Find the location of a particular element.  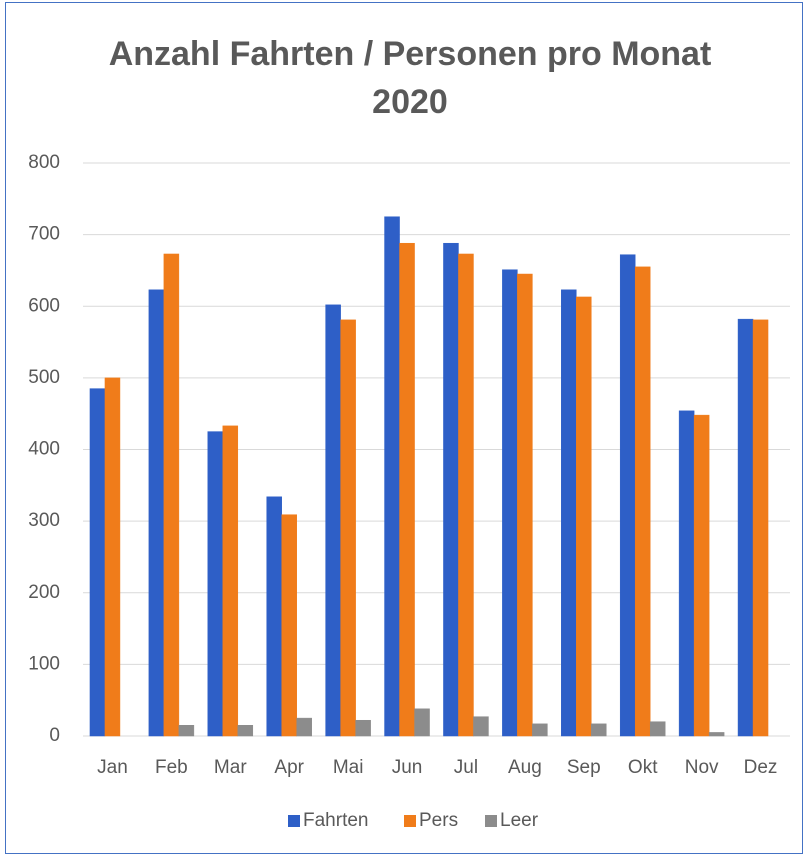

chart-title: Anzahl Fahrten / Personen pro Monat 2020 is located at coordinates (410, 78).